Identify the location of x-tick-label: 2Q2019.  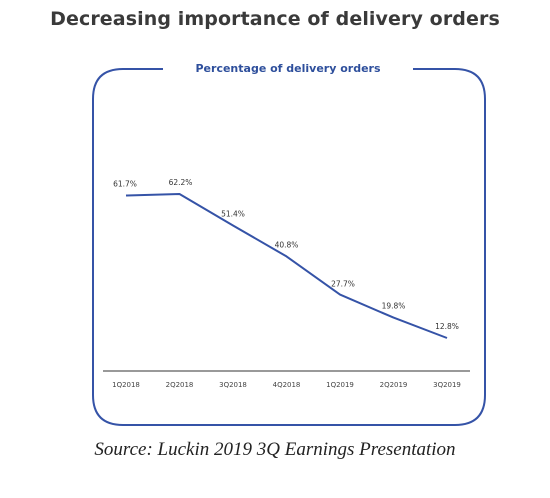
(394, 385).